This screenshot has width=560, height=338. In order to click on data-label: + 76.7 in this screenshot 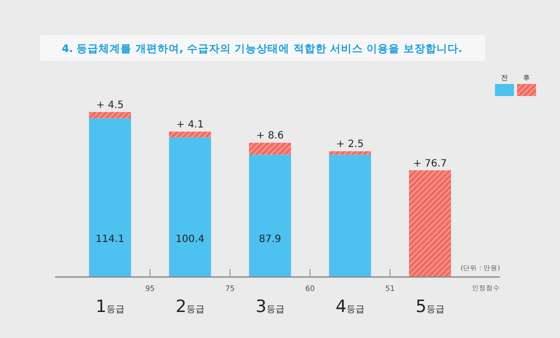, I will do `click(430, 164)`.